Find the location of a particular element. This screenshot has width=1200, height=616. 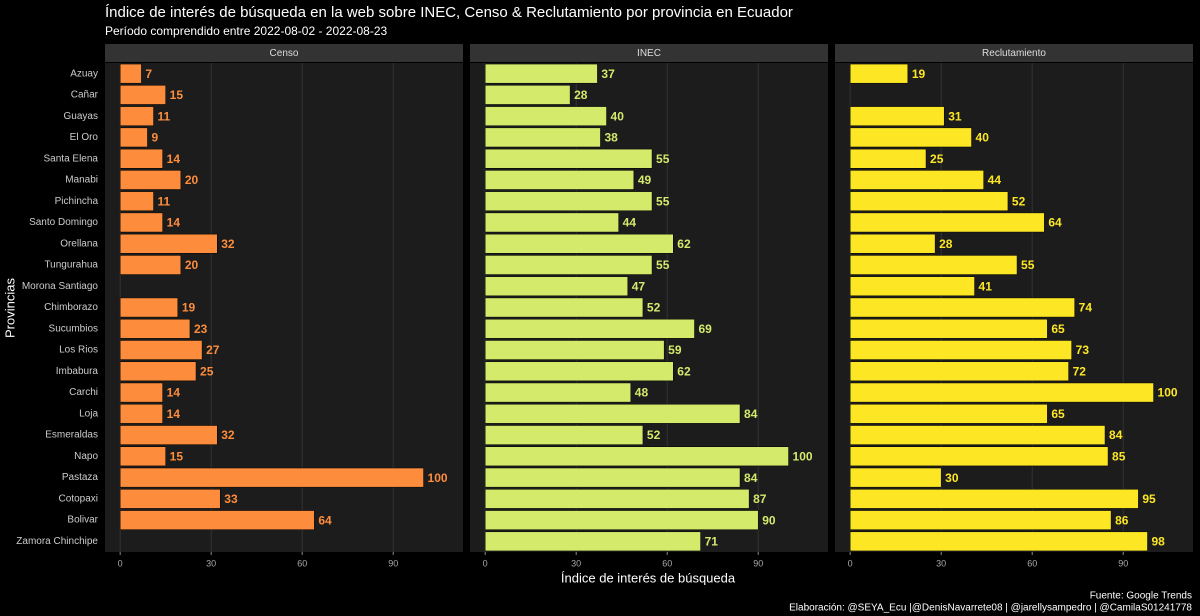

data-label: 86 is located at coordinates (1122, 520).